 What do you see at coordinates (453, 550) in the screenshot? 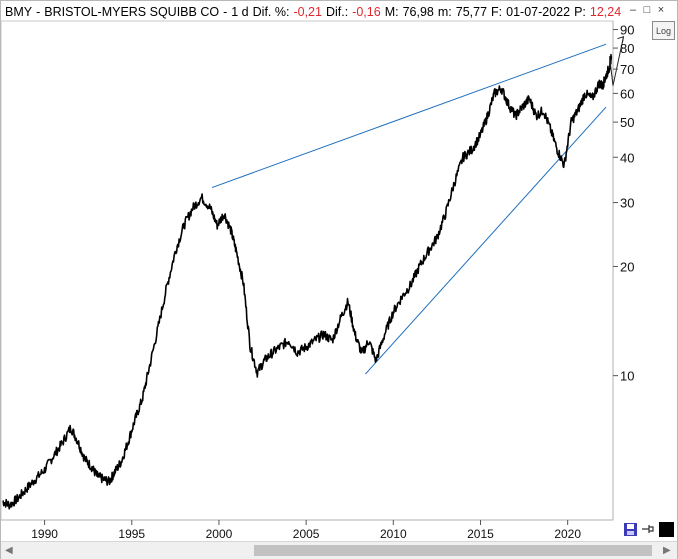
I see `scrollbar-thumb` at bounding box center [453, 550].